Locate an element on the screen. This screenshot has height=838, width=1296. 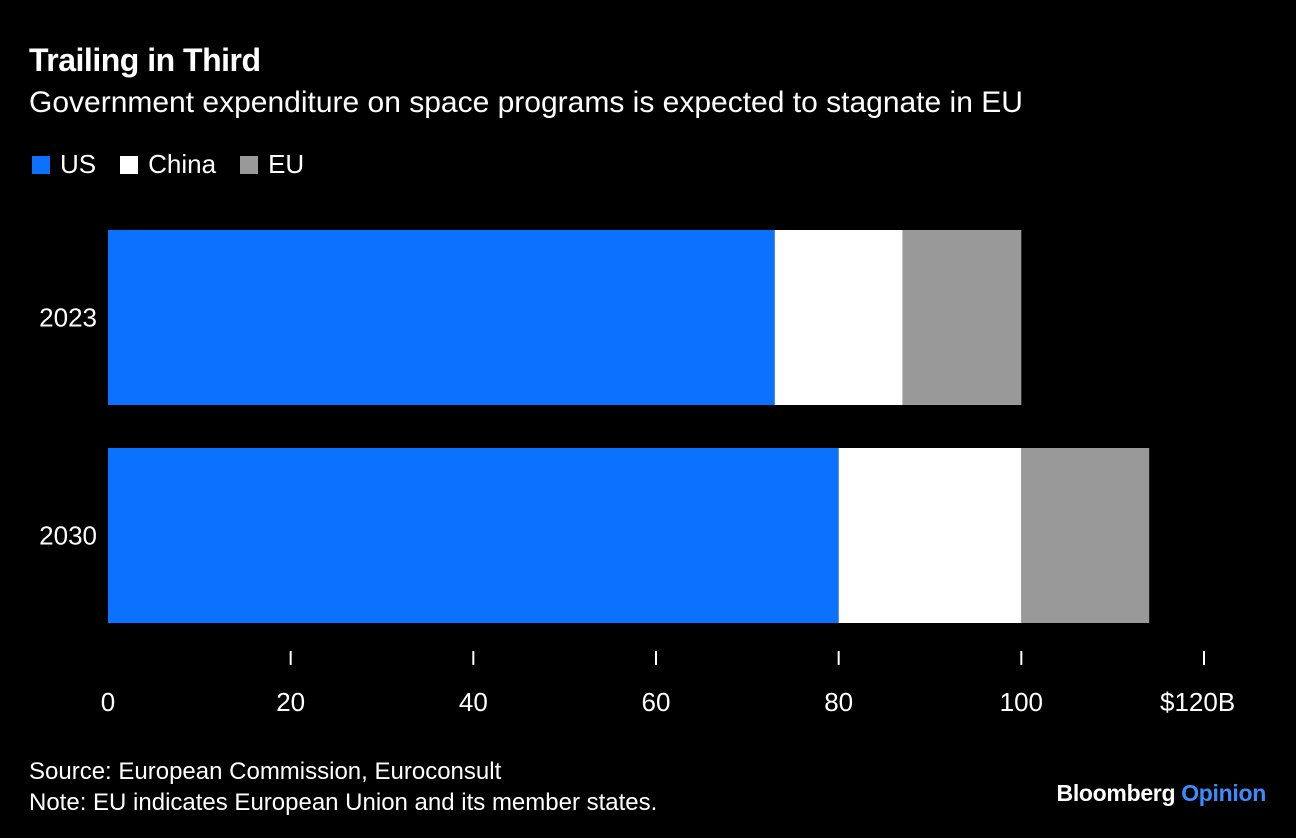
brand-name: Bloomberg is located at coordinates (1116, 793).